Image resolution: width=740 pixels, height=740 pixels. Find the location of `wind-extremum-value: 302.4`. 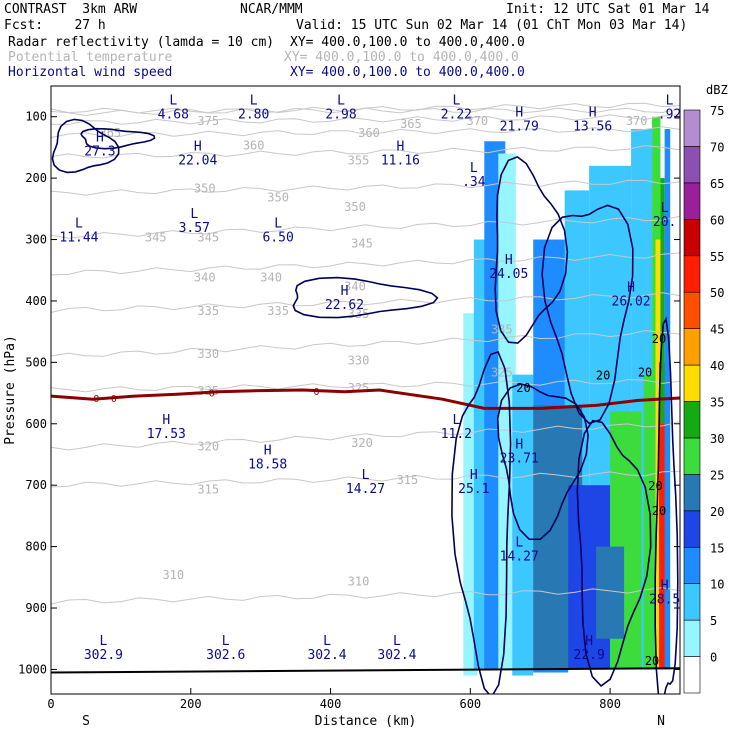

wind-extremum-value: 302.4 is located at coordinates (396, 655).